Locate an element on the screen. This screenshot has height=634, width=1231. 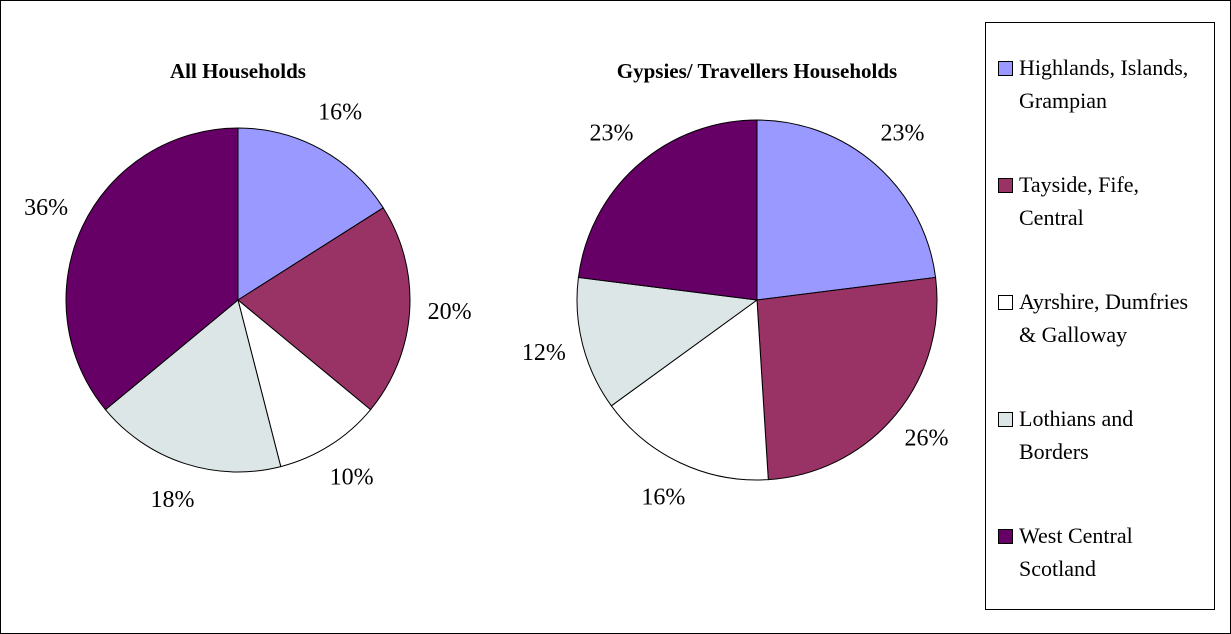
data-label: 12% is located at coordinates (544, 353).